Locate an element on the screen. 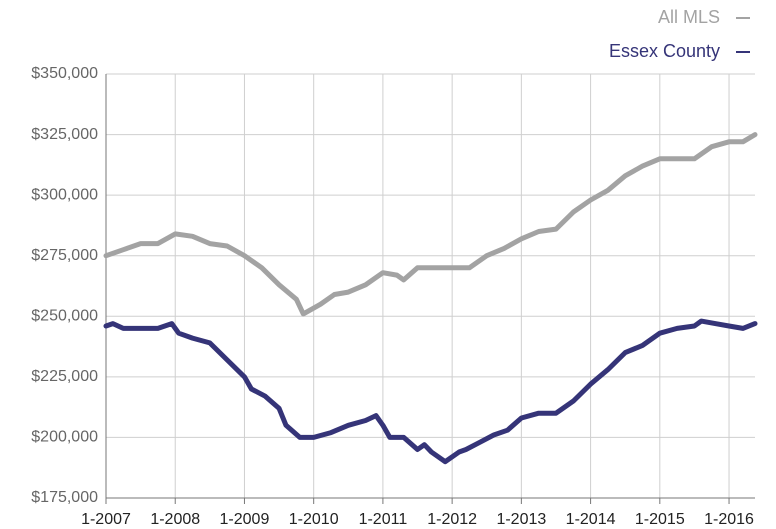 This screenshot has width=776, height=529. y-tick-label: $325,000 is located at coordinates (64, 134).